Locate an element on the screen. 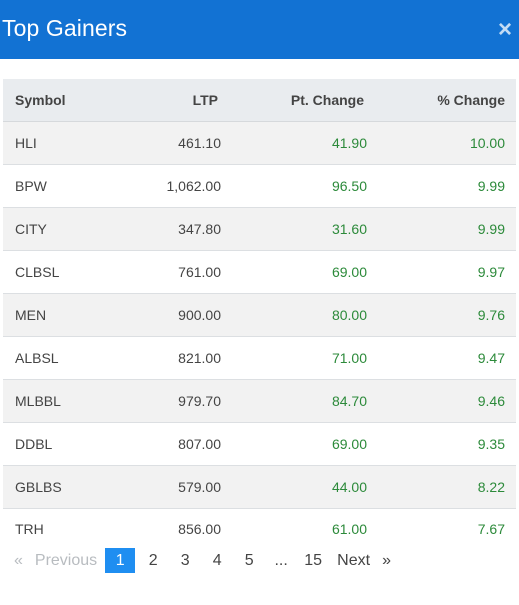 The image size is (519, 605). pagination: « Previous 1 2 3 4 5... 15 Next » is located at coordinates (202, 560).